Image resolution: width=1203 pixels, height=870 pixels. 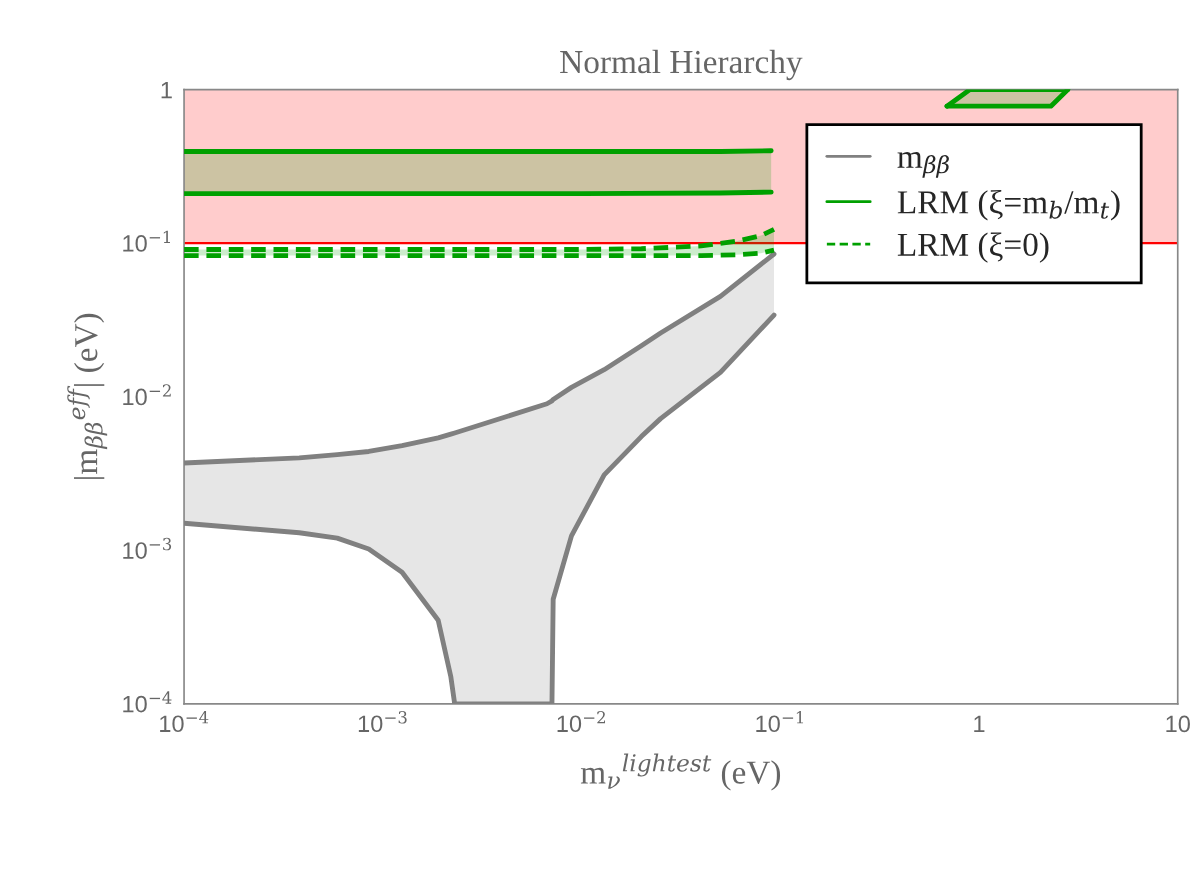 What do you see at coordinates (923, 165) in the screenshot?
I see `legend-label: m$_{ββ}$` at bounding box center [923, 165].